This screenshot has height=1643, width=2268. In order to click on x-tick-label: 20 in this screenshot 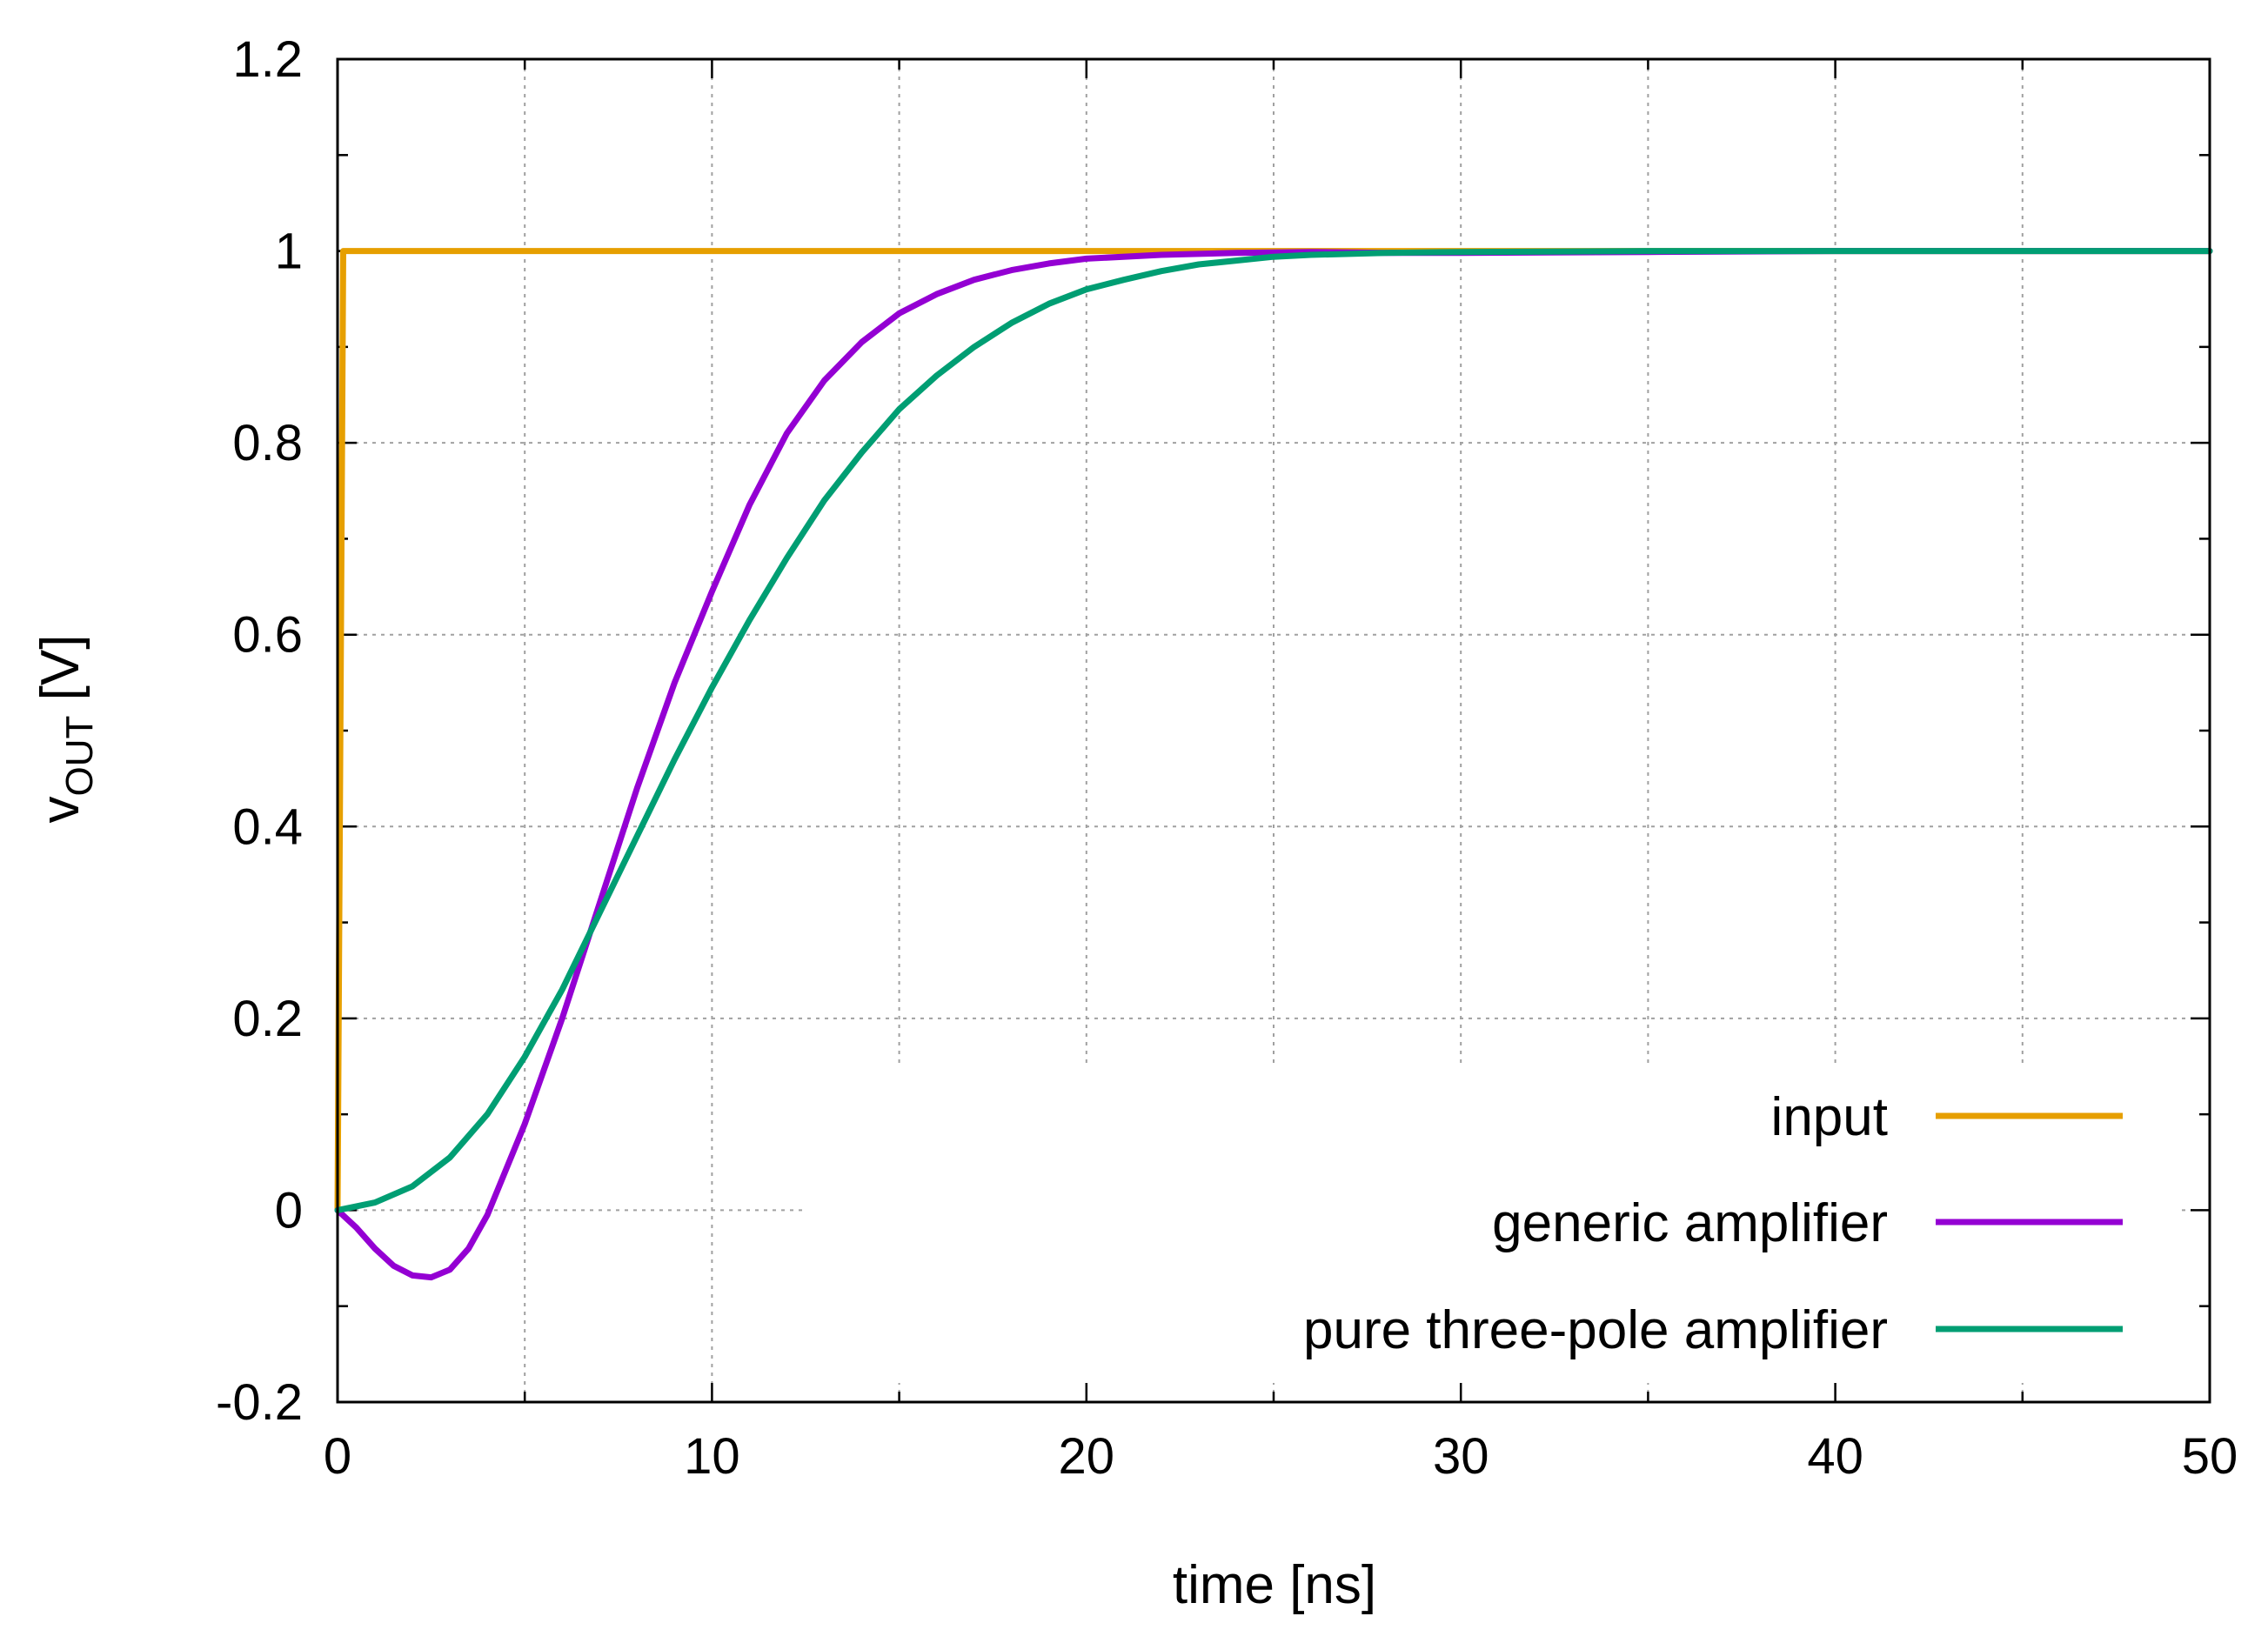, I will do `click(1087, 1457)`.